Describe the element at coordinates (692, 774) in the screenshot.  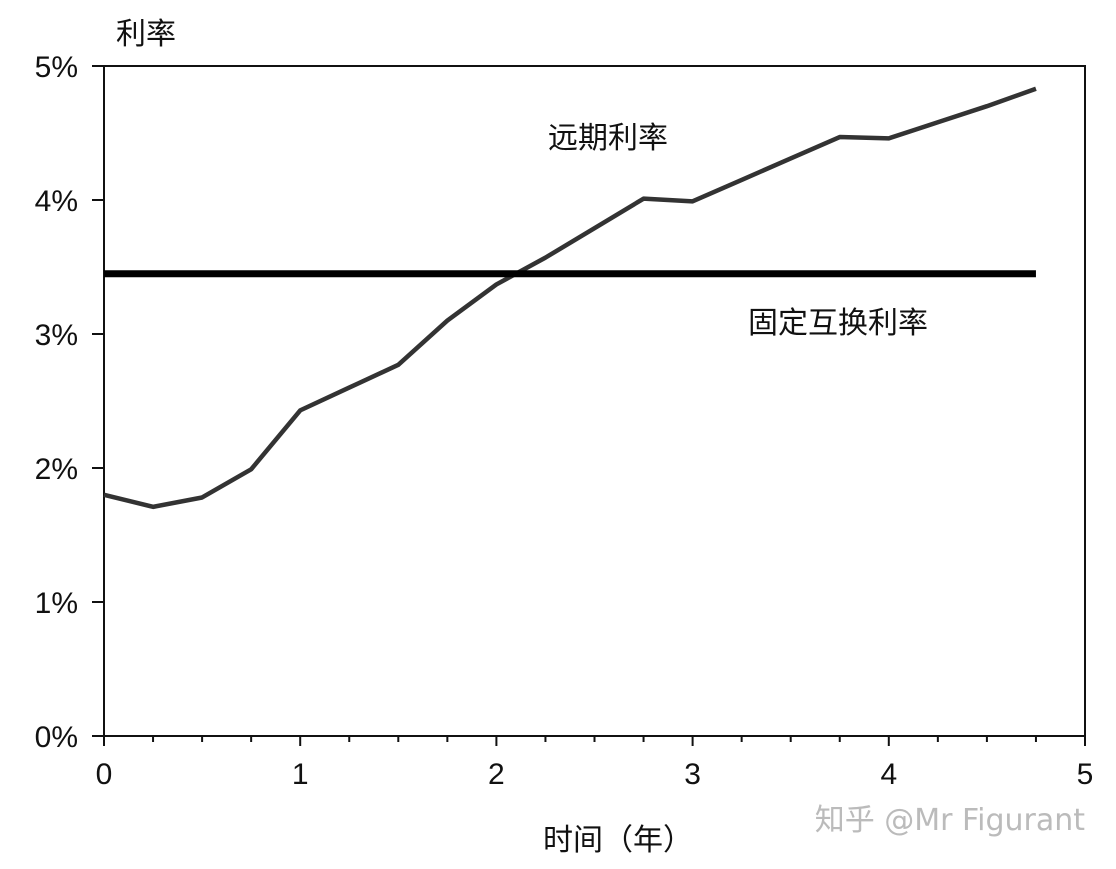
I see `x-tick-label: 3` at that location.